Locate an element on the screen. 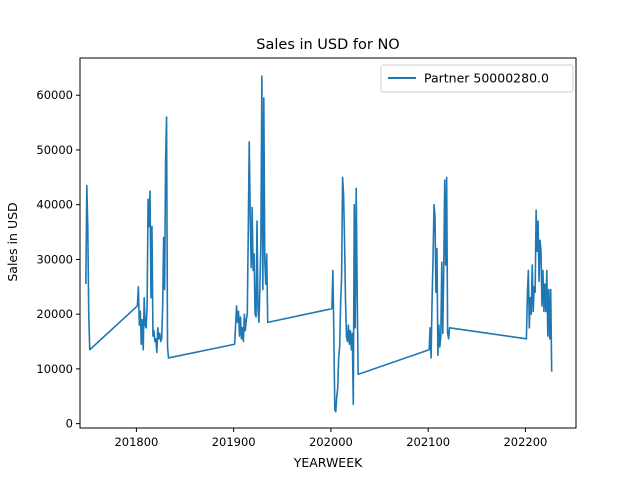 This screenshot has width=640, height=480. x-tick-label: 202200 is located at coordinates (525, 442).